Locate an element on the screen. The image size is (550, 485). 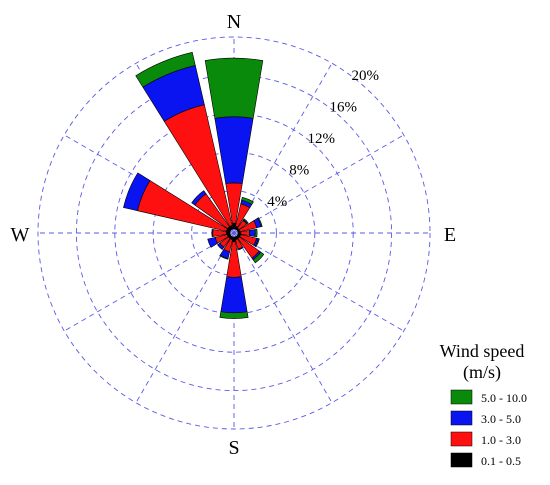
legend-title-line2: (m/s) is located at coordinates (482, 372).